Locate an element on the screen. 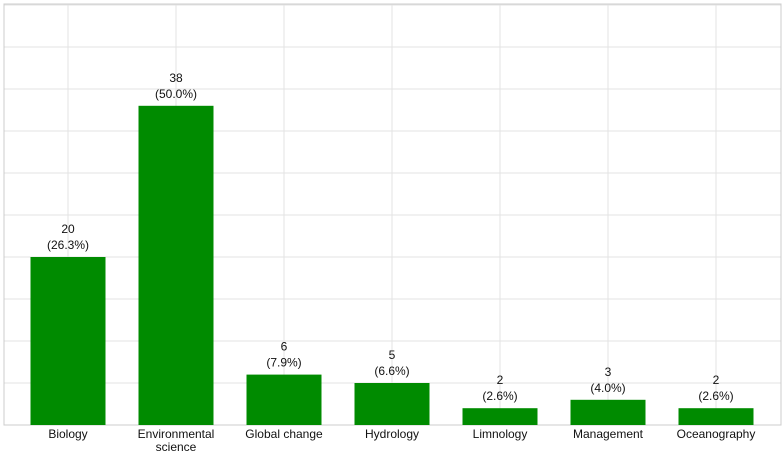 Image resolution: width=782 pixels, height=452 pixels. x-tick-label: Hydrology is located at coordinates (392, 434).